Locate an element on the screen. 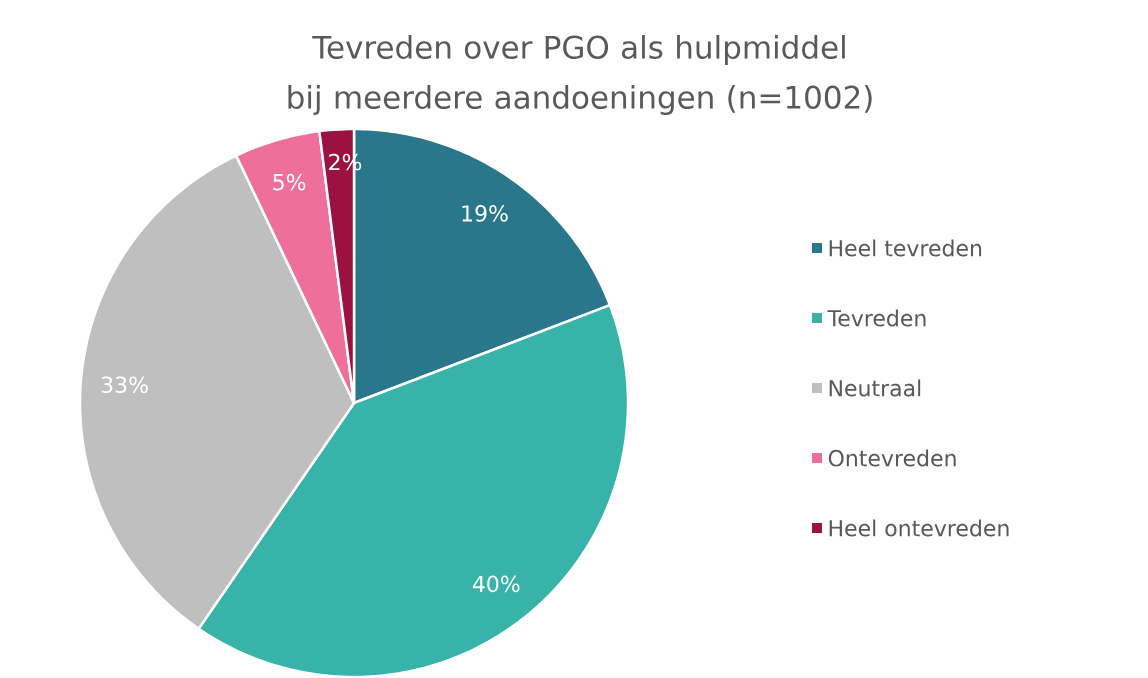  legend-label: Heel tevreden is located at coordinates (905, 248).